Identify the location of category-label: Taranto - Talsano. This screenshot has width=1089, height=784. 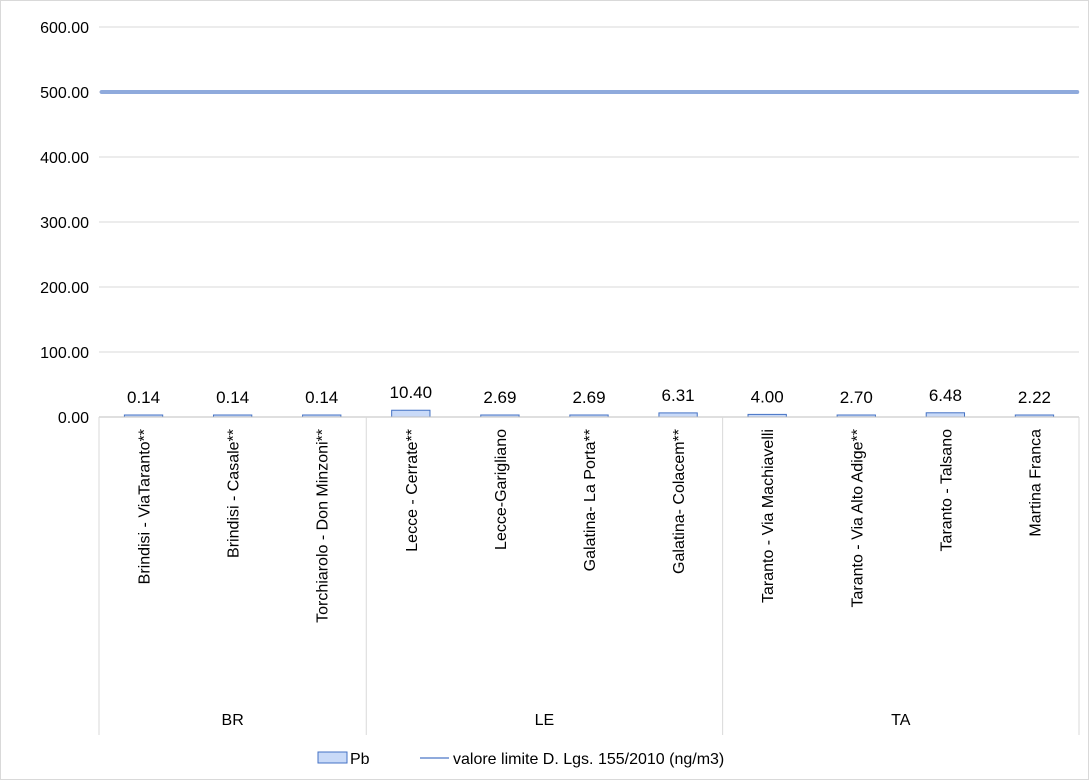
(946, 490).